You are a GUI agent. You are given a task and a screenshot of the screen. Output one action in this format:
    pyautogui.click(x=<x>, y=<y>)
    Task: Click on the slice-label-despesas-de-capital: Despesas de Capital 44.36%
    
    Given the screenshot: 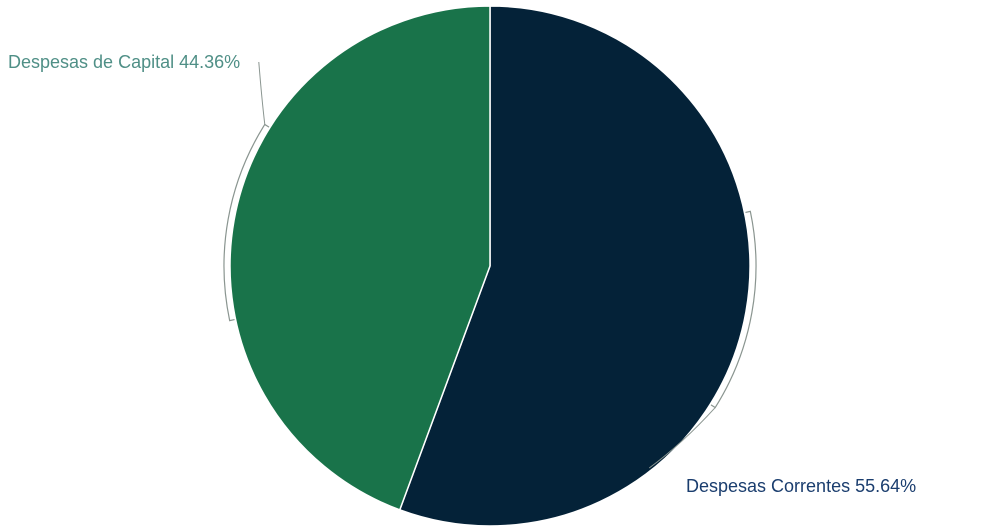 What is the action you would take?
    pyautogui.click(x=124, y=62)
    